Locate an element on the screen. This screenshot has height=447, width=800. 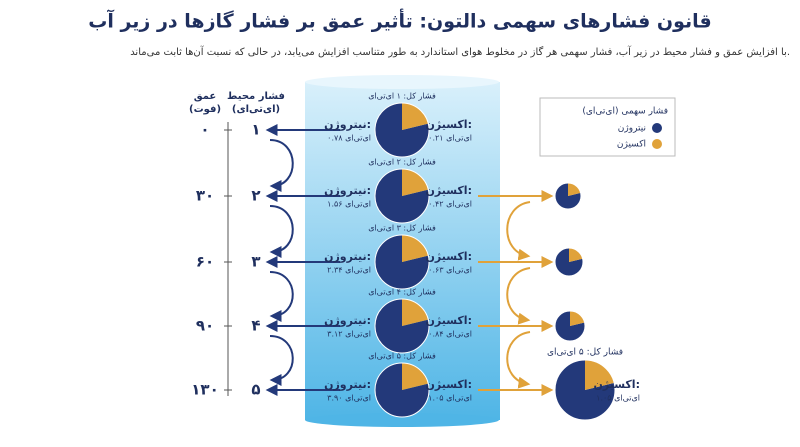
ambient-pressure: ۴ is located at coordinates (255, 326).